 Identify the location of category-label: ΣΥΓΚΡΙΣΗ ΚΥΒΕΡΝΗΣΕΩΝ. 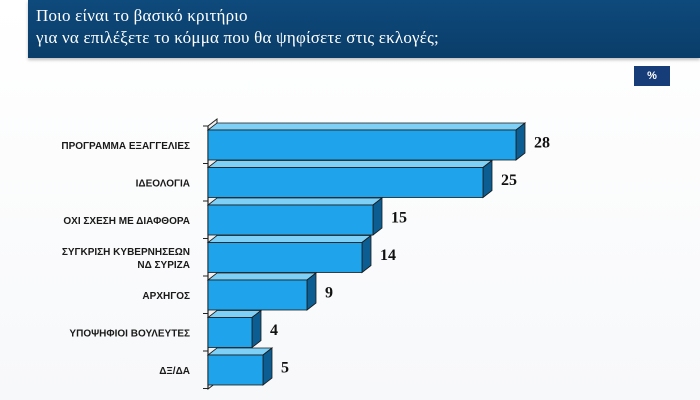
(126, 252).